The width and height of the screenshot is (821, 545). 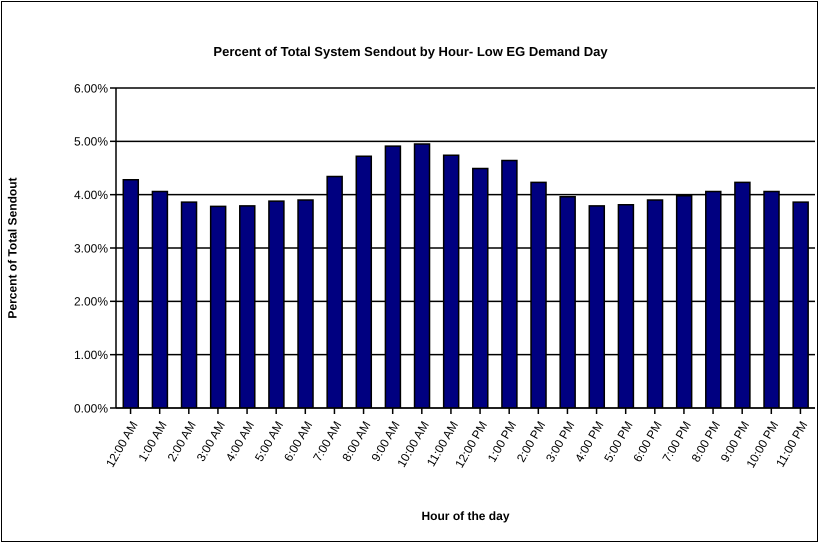 What do you see at coordinates (12, 248) in the screenshot?
I see `y-axis-title: Percent of Total Sendout` at bounding box center [12, 248].